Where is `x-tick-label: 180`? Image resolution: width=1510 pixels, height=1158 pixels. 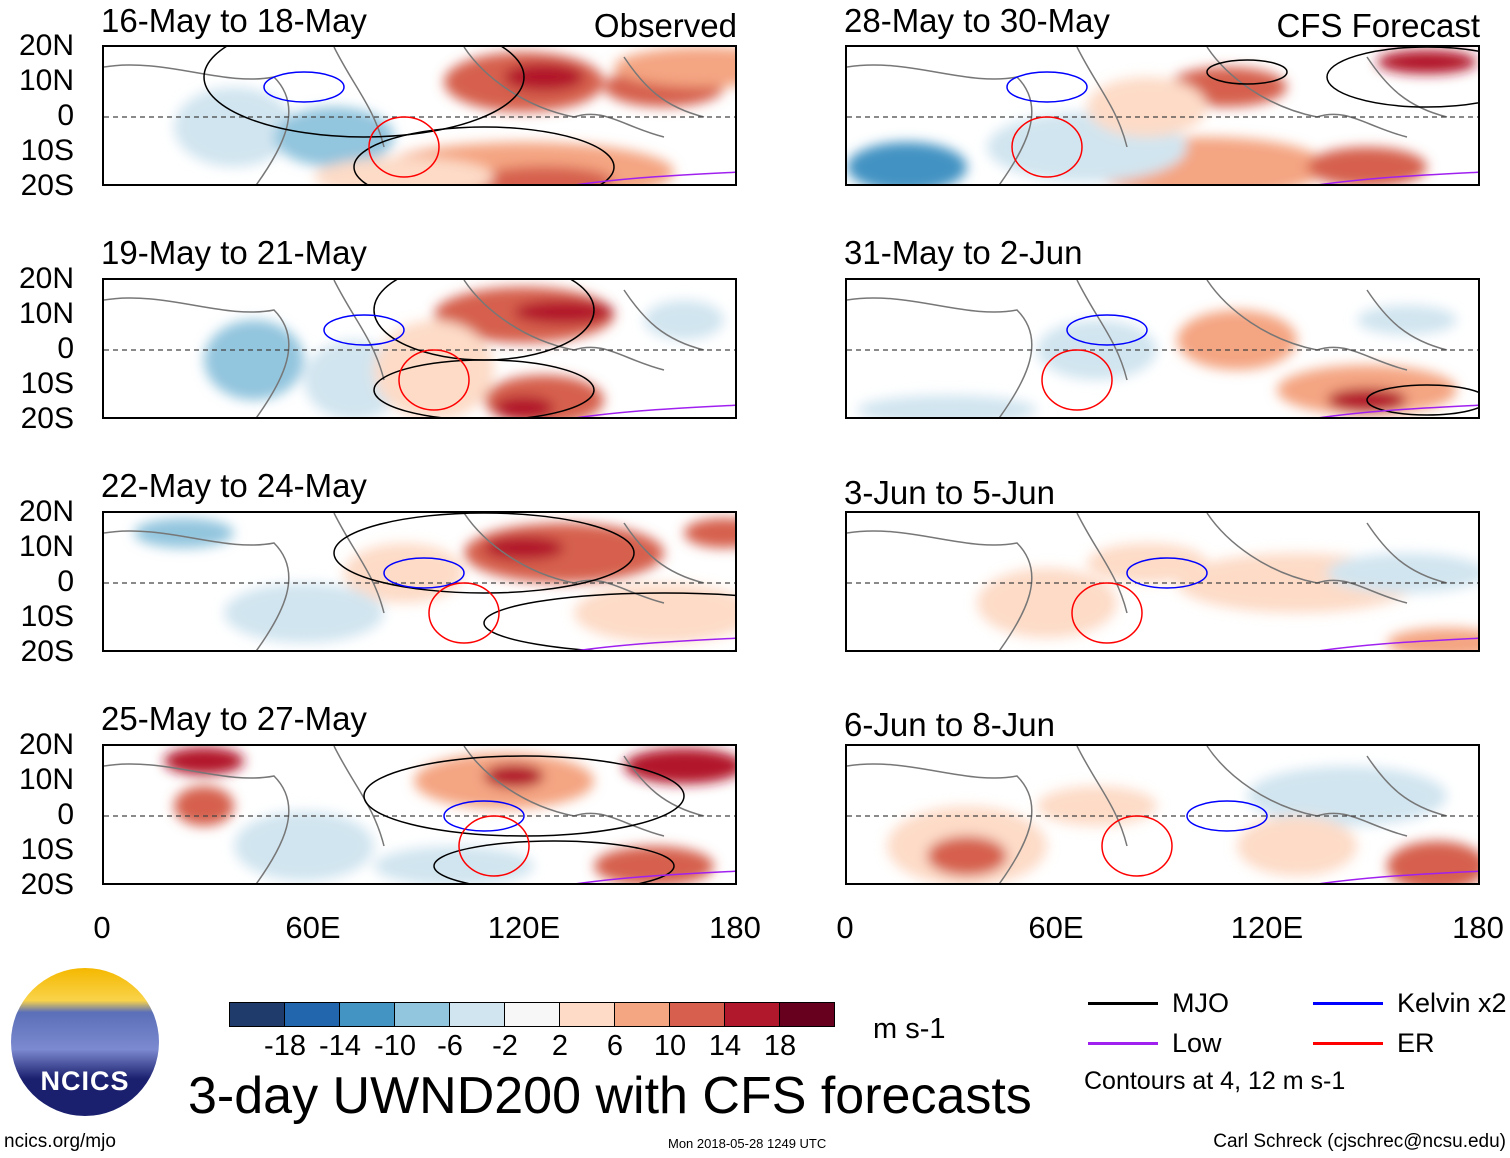 x-tick-label: 180 is located at coordinates (1478, 927).